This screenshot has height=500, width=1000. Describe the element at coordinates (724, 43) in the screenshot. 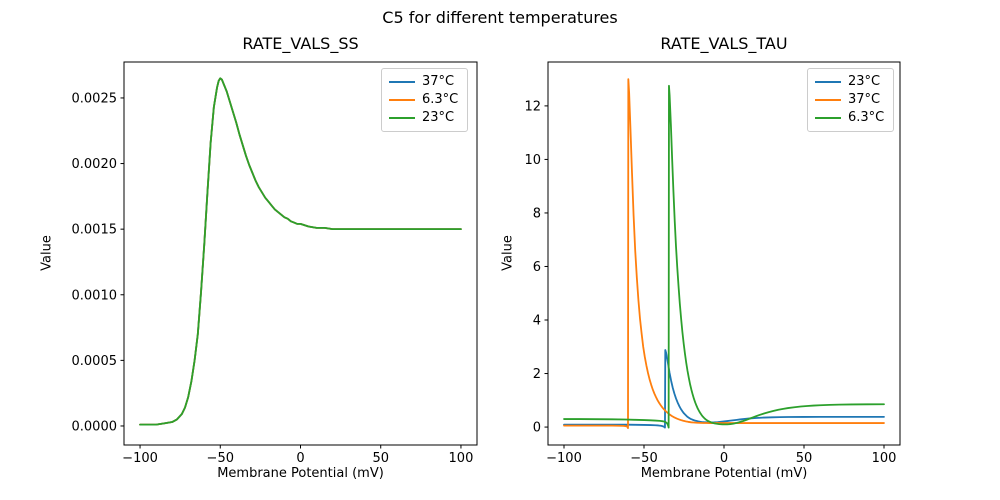

I see `subplot-title-tau: RATE_VALS_TAU` at that location.